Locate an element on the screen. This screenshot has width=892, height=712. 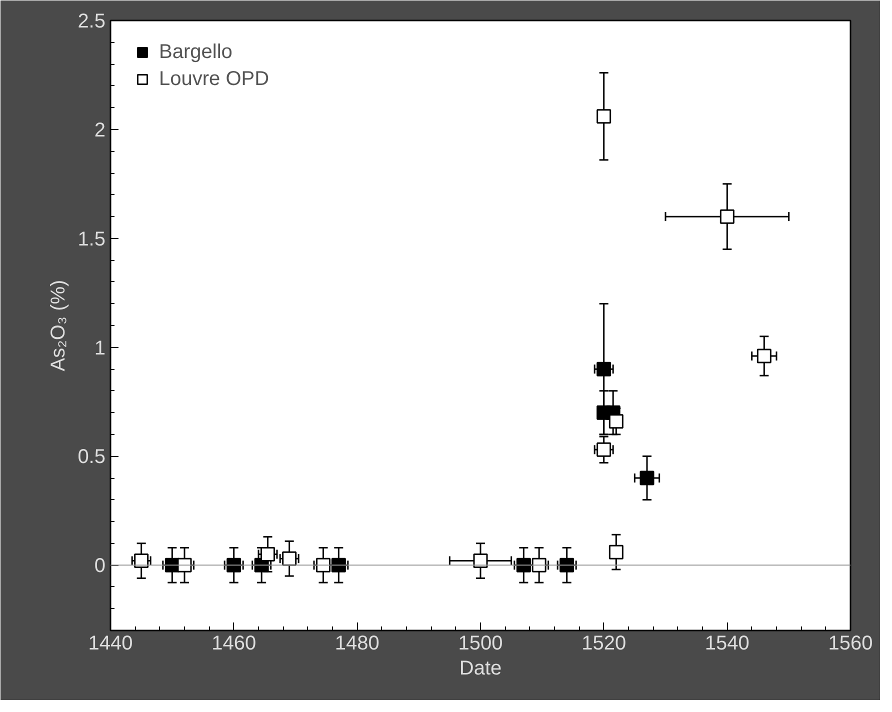
x-axis-title: Date is located at coordinates (480, 669).